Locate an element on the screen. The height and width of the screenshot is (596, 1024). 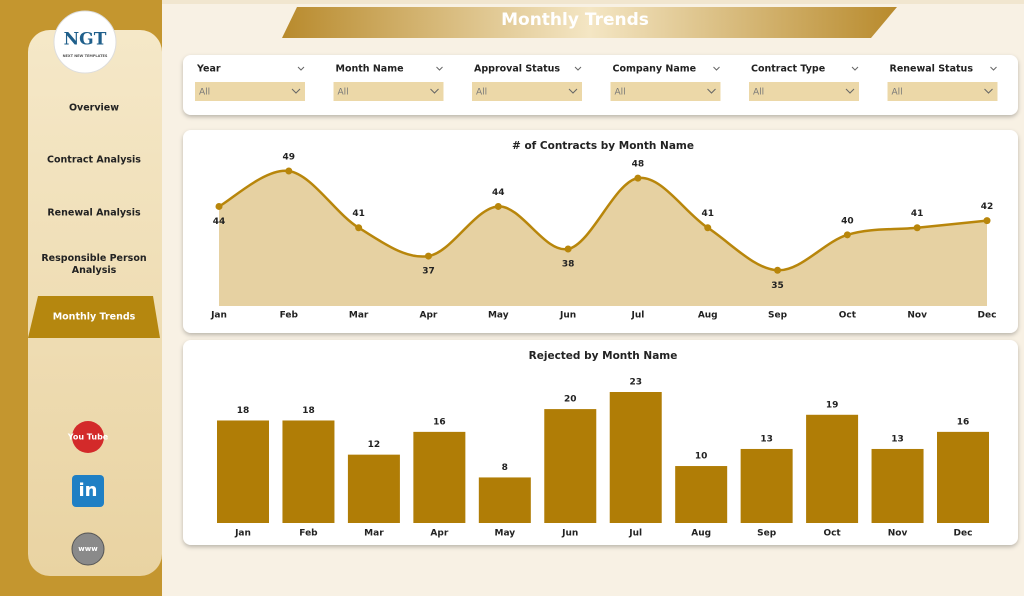
data-label: 42 is located at coordinates (987, 207).